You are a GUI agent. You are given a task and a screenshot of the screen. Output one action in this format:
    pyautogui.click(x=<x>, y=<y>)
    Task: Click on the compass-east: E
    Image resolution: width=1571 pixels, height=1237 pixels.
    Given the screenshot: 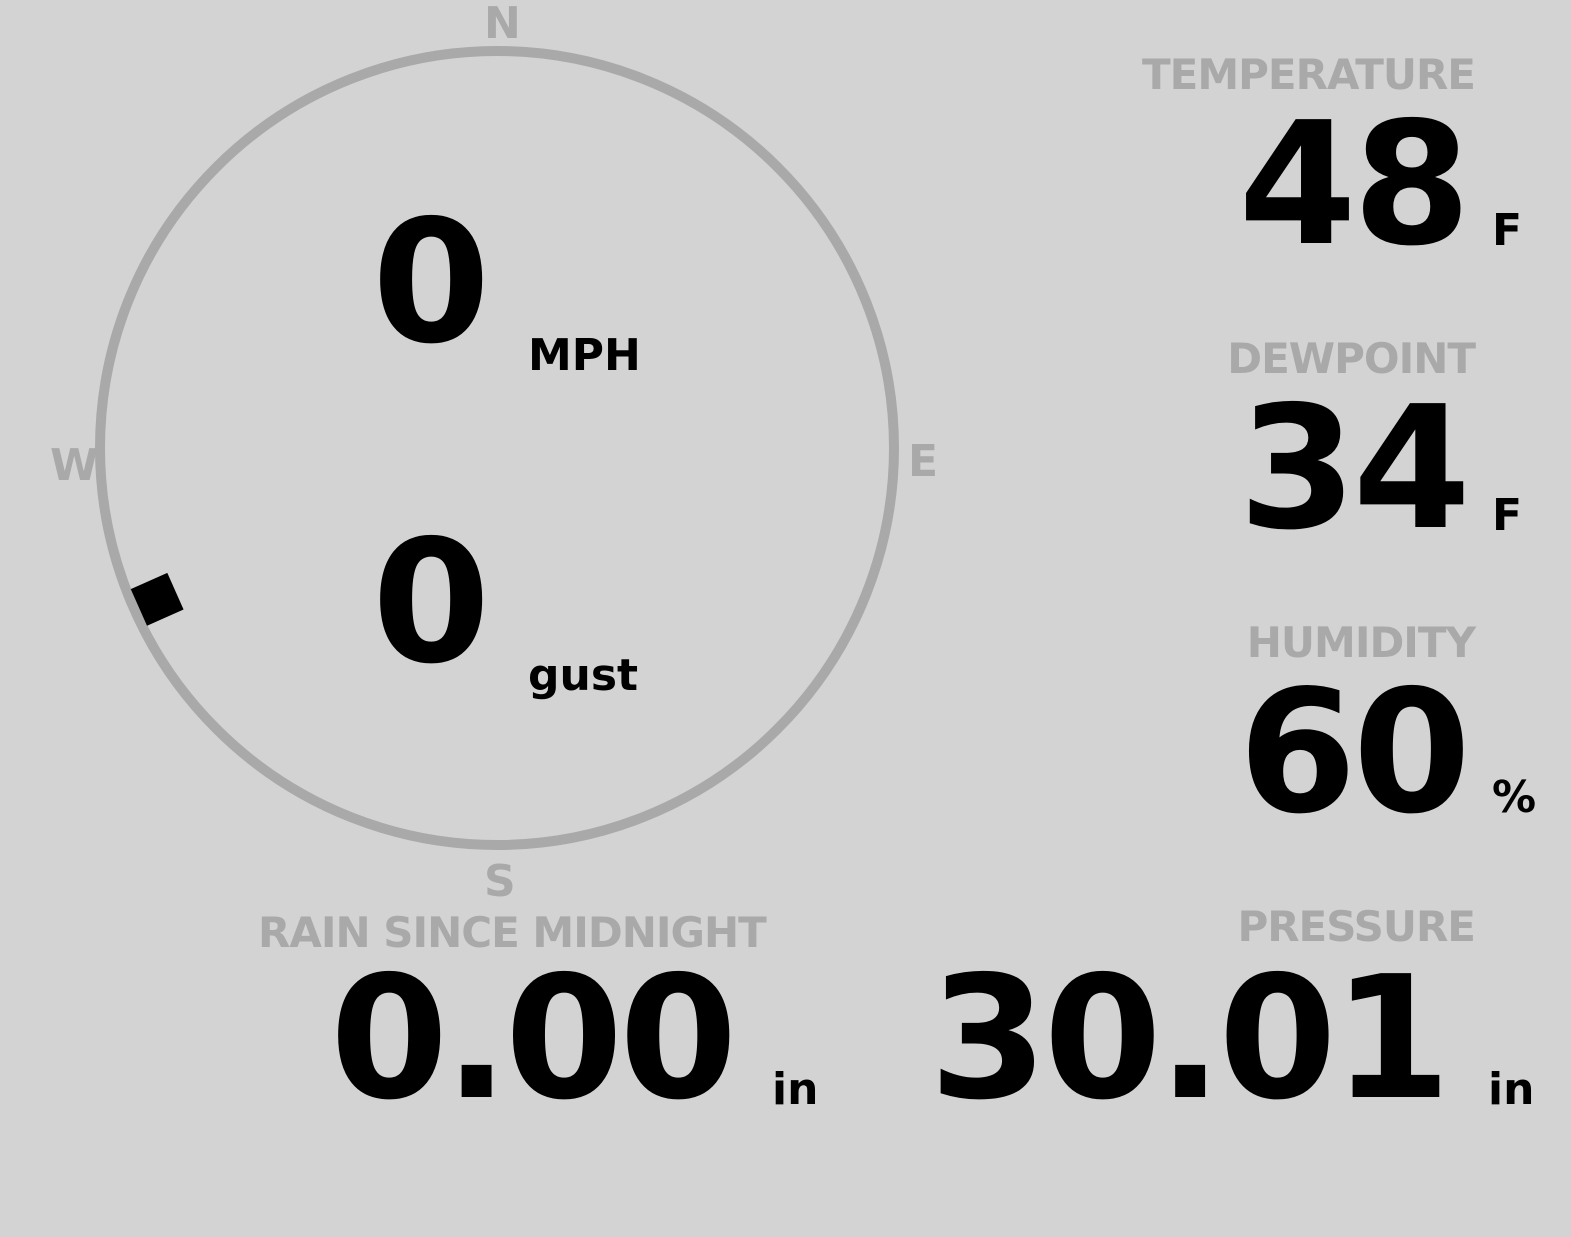 What is the action you would take?
    pyautogui.click(x=923, y=461)
    